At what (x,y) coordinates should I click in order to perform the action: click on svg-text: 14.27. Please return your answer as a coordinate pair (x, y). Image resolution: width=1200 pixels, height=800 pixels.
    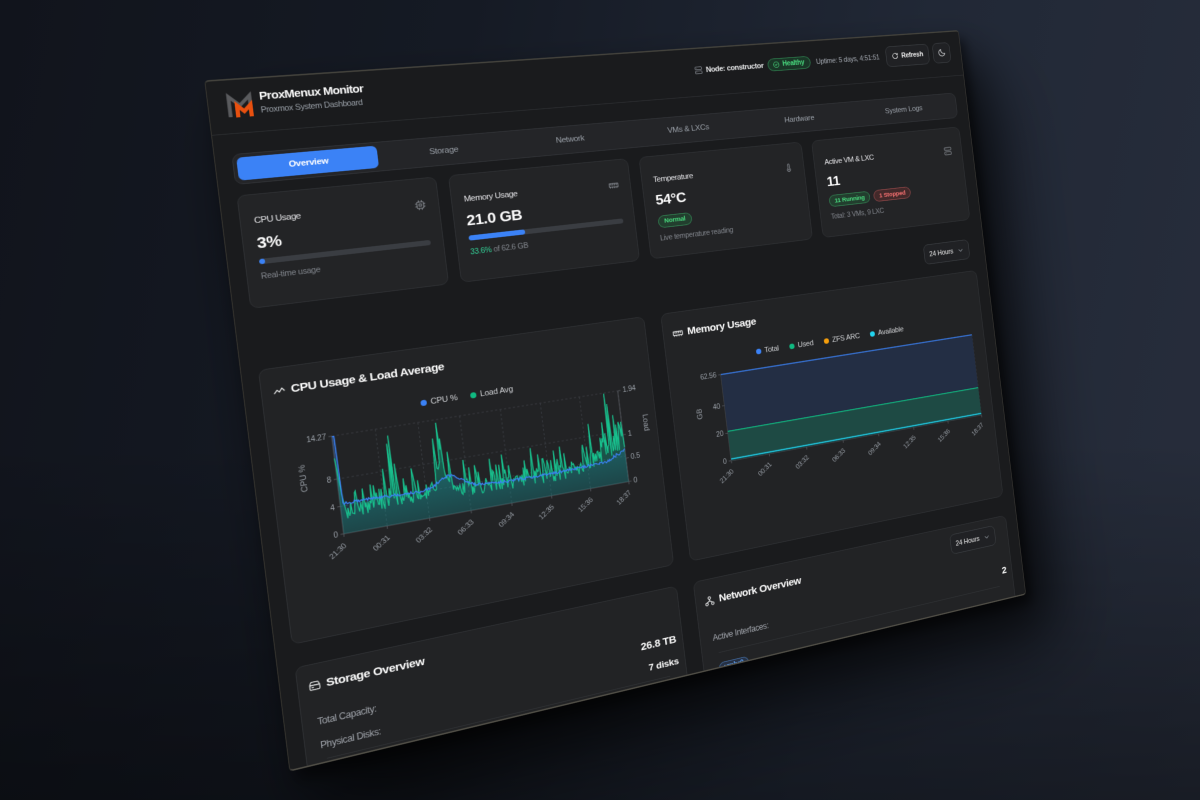
    Looking at the image, I should click on (316, 438).